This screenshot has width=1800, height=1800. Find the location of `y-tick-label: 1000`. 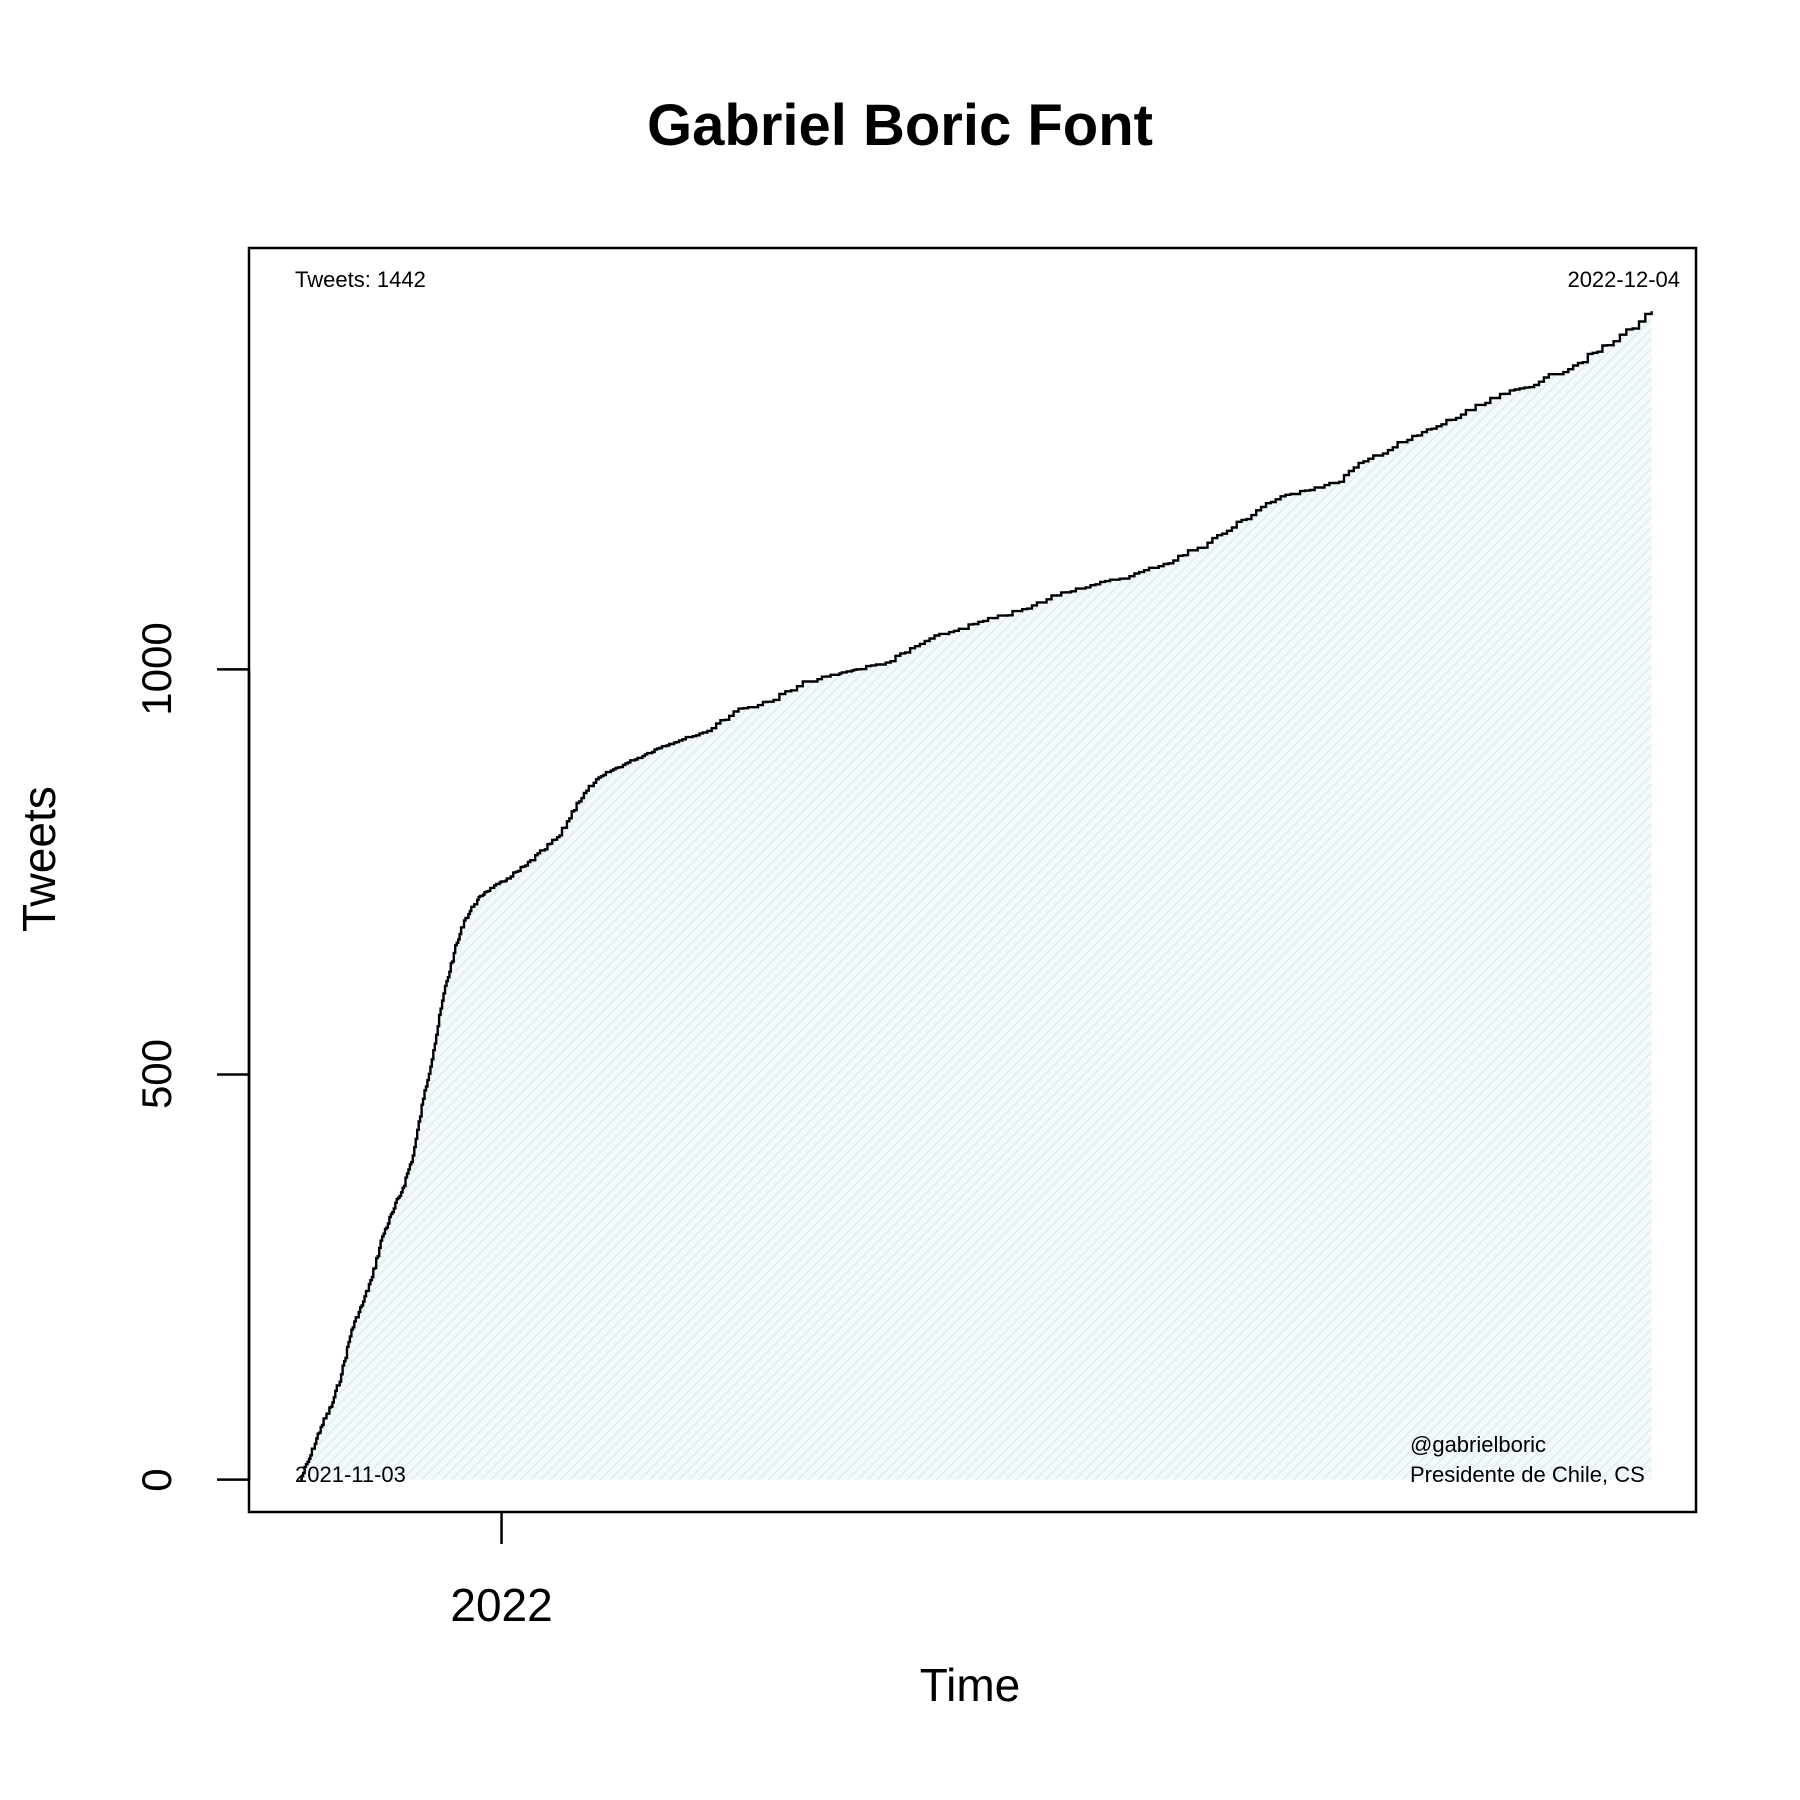

y-tick-label: 1000 is located at coordinates (156, 669).